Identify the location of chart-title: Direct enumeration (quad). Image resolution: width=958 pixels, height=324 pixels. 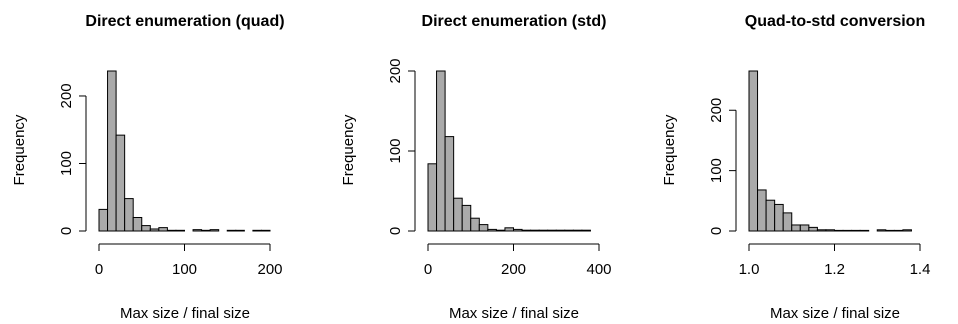
(184, 21).